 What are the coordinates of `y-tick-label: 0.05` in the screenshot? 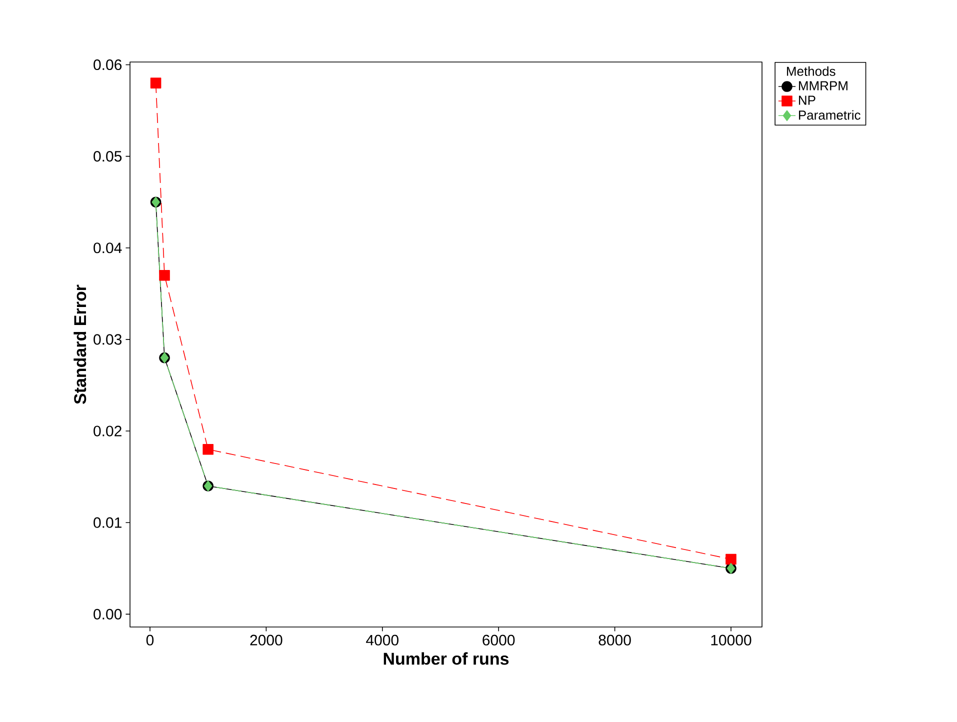 It's located at (108, 156).